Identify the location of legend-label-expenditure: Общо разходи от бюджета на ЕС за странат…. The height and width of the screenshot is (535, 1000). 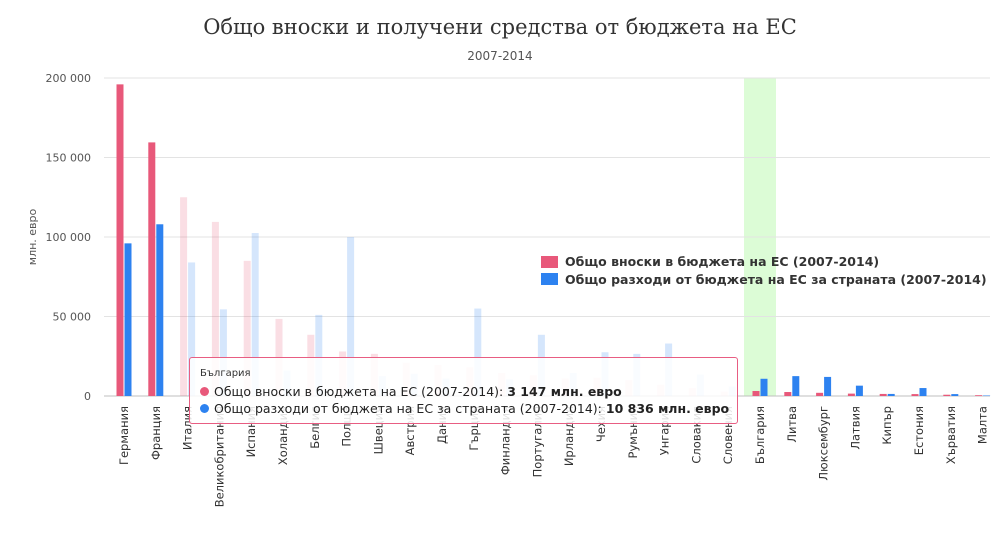
(776, 279).